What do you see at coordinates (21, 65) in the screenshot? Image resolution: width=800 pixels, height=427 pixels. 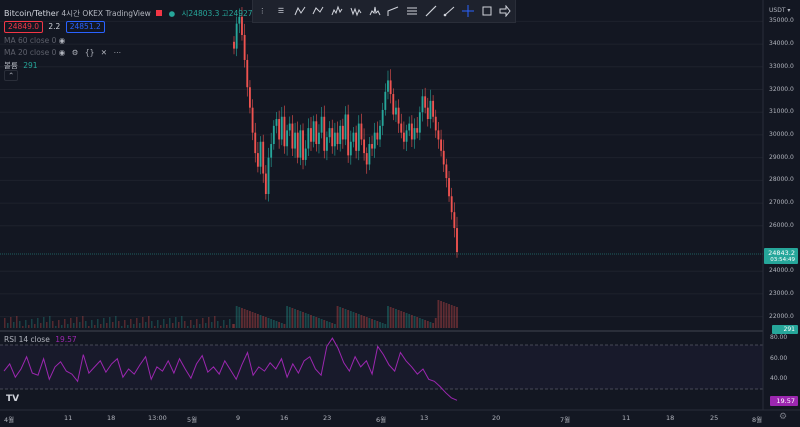 I see `volume-legend: 볼륨 291` at bounding box center [21, 65].